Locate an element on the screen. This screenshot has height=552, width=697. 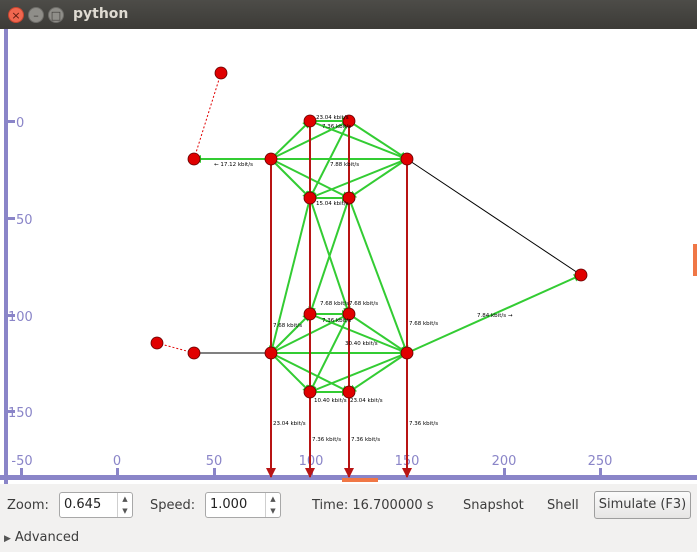
speed-label: Speed: is located at coordinates (173, 505).